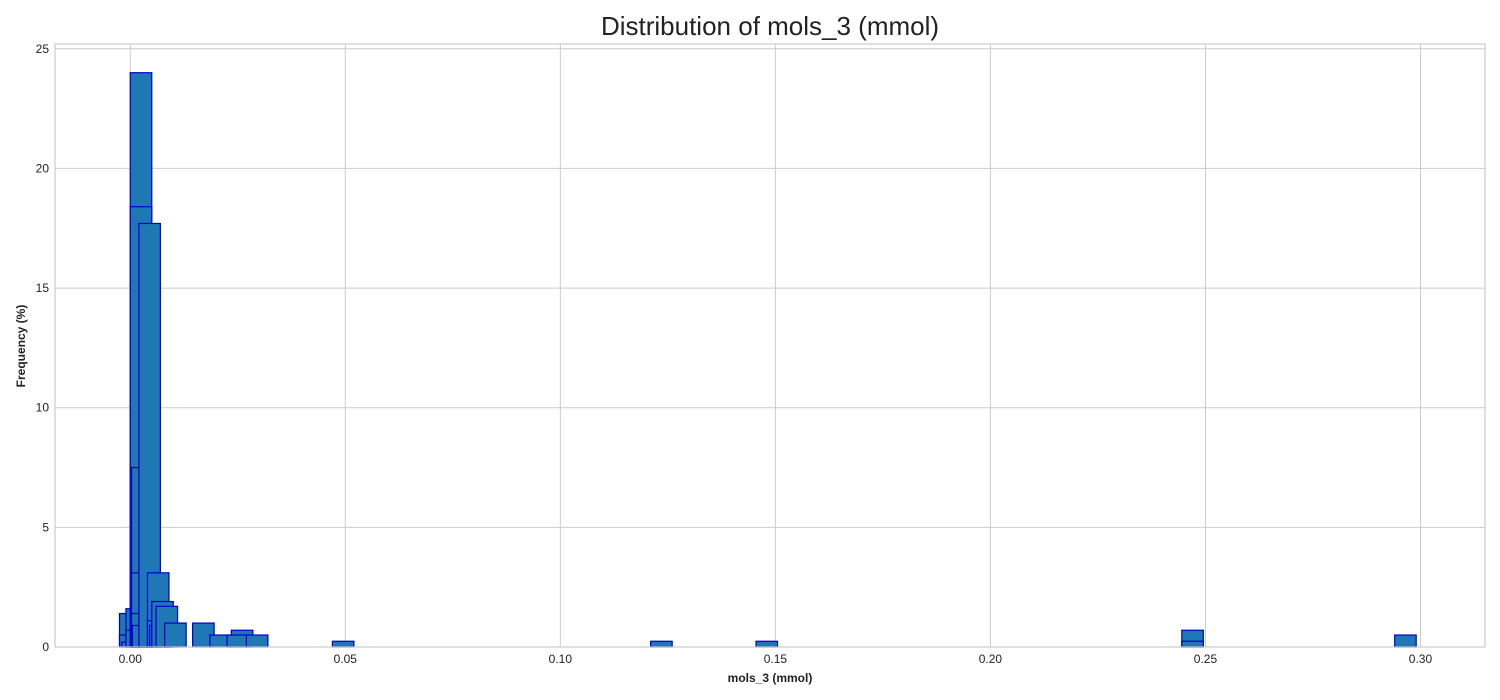 This screenshot has height=700, width=1500. I want to click on x-tick-label: 0.05, so click(346, 659).